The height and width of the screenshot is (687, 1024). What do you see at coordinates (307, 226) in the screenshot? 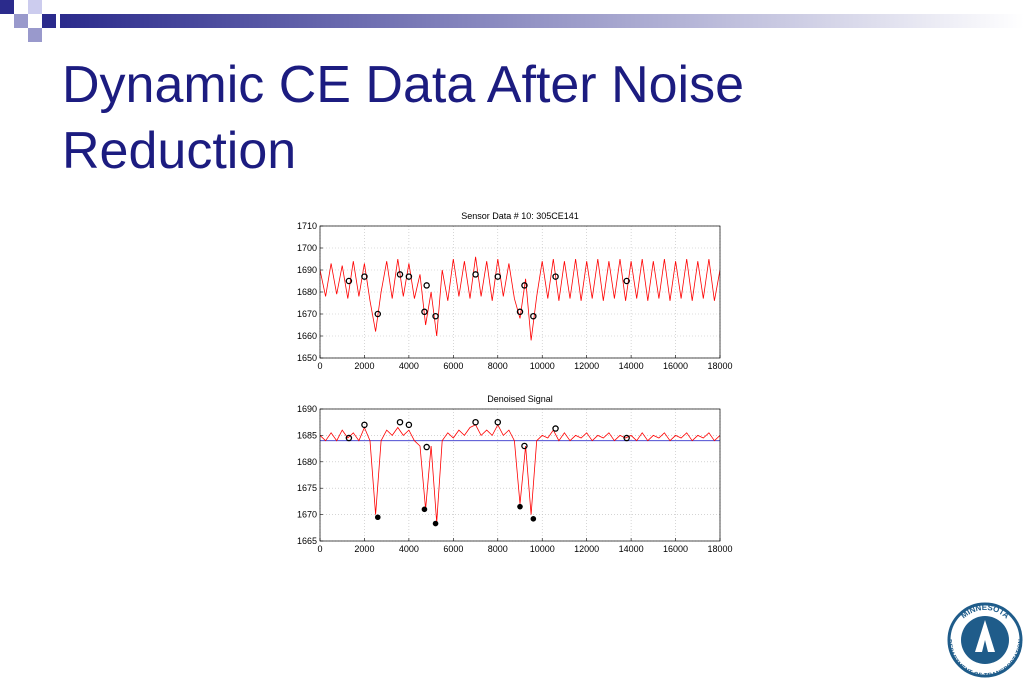
I see `y-tick-label: 1710` at bounding box center [307, 226].